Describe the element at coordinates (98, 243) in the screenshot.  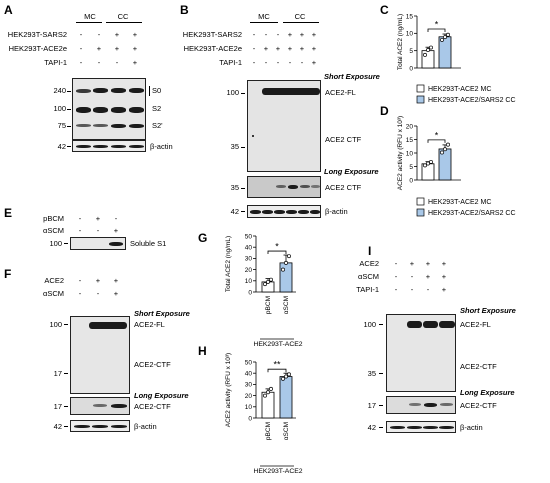
I see `blot-e-s1` at that location.